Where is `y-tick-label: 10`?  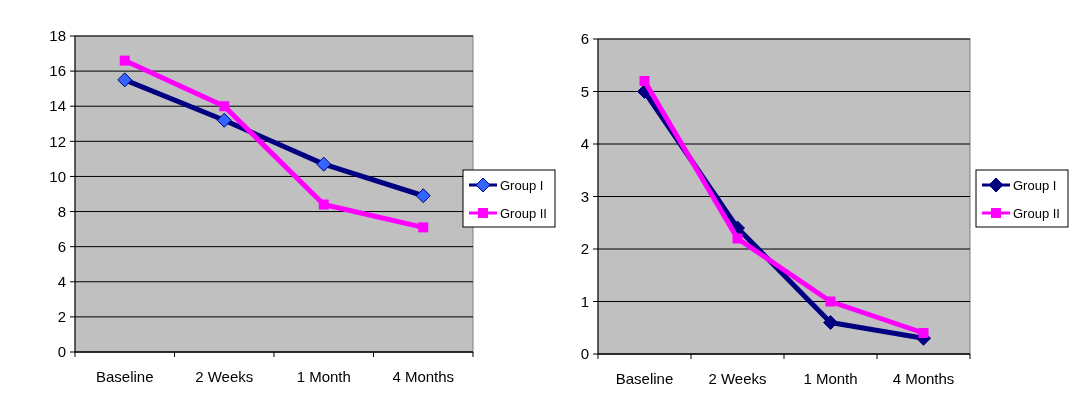
y-tick-label: 10 is located at coordinates (57, 176).